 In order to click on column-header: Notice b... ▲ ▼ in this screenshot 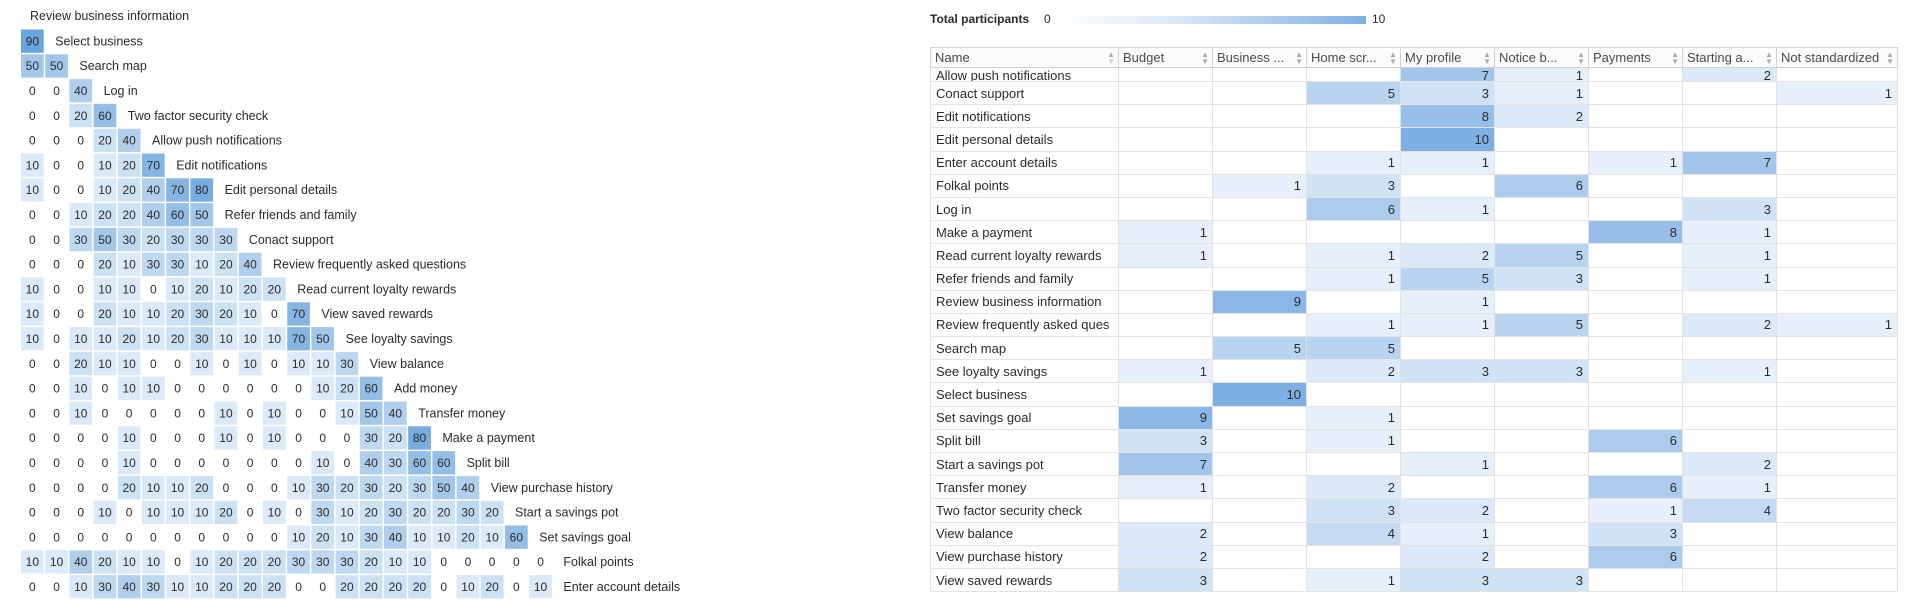, I will do `click(1541, 57)`.